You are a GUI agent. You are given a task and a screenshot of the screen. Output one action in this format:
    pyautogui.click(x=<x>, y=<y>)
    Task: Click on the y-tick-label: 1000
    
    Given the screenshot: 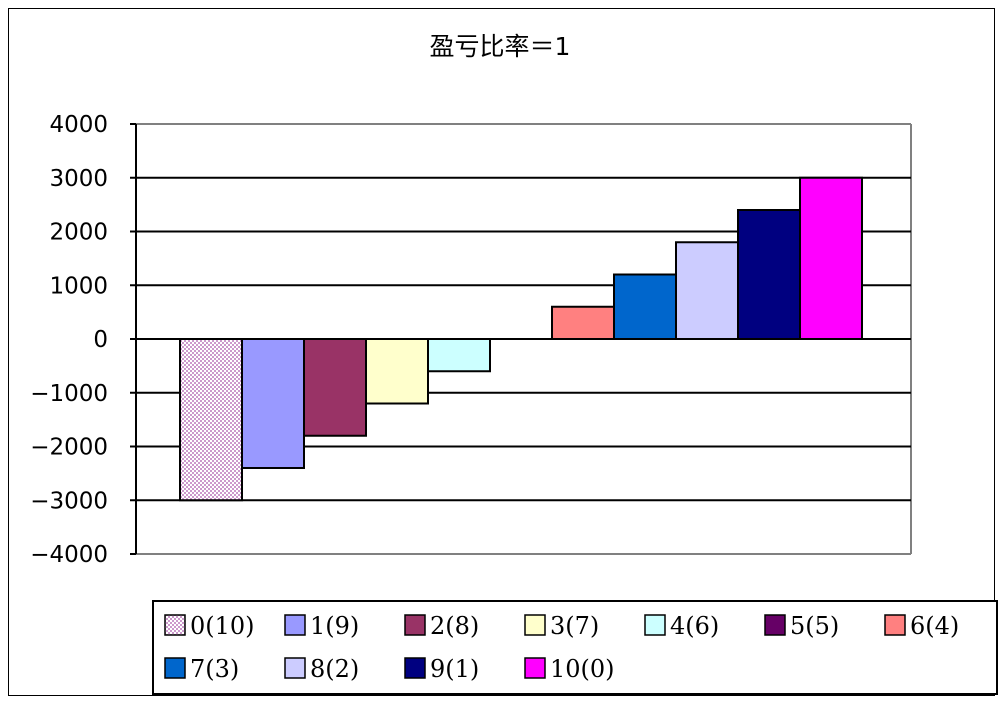 What is the action you would take?
    pyautogui.click(x=78, y=286)
    